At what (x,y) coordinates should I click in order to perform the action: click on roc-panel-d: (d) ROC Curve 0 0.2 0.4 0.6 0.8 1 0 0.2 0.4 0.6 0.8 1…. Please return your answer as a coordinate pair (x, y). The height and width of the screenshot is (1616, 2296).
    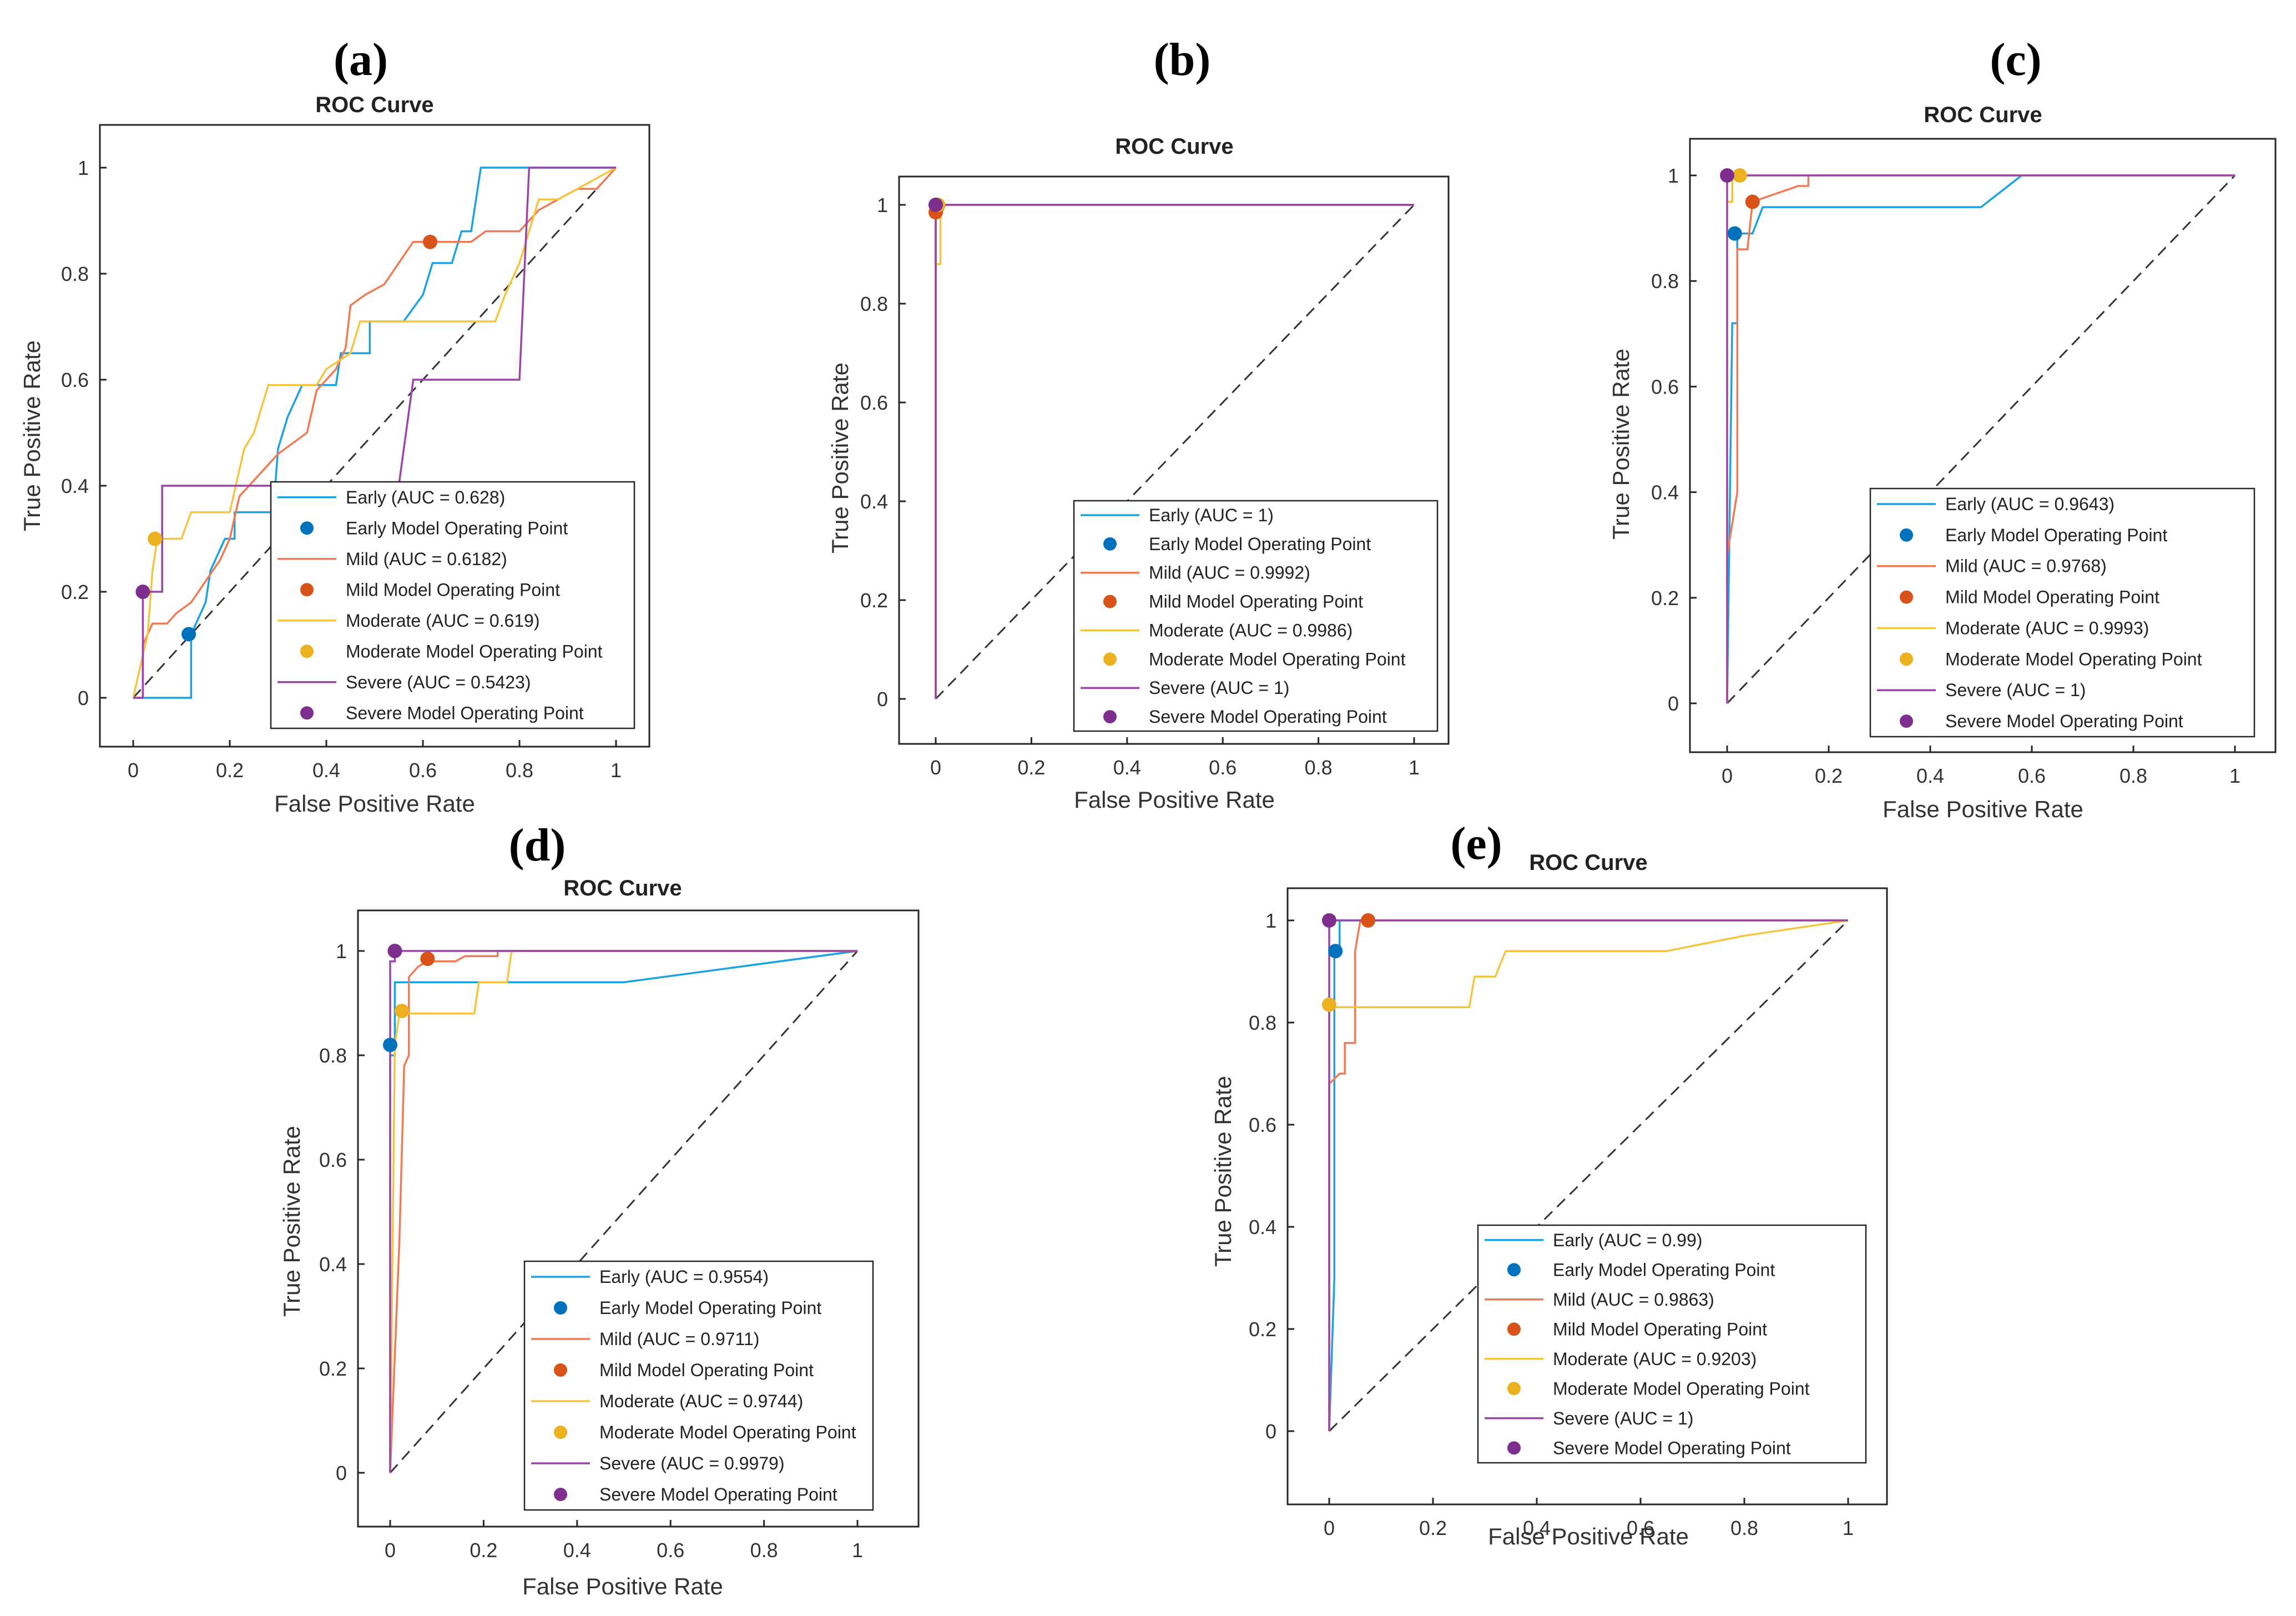
    Looking at the image, I should click on (599, 1209).